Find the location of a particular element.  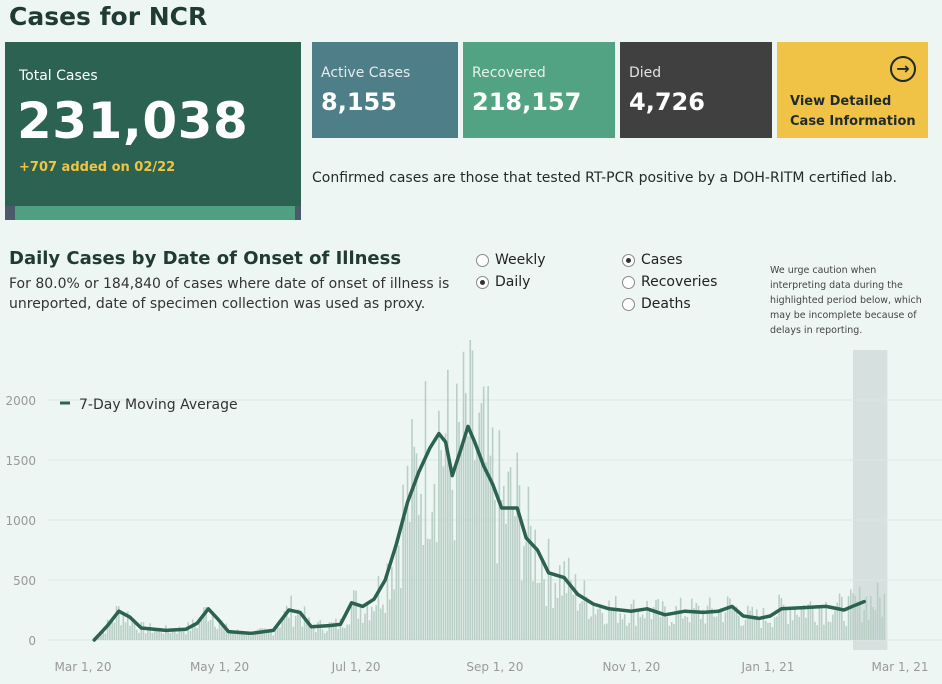

recovered-value: 218,157 is located at coordinates (527, 102).